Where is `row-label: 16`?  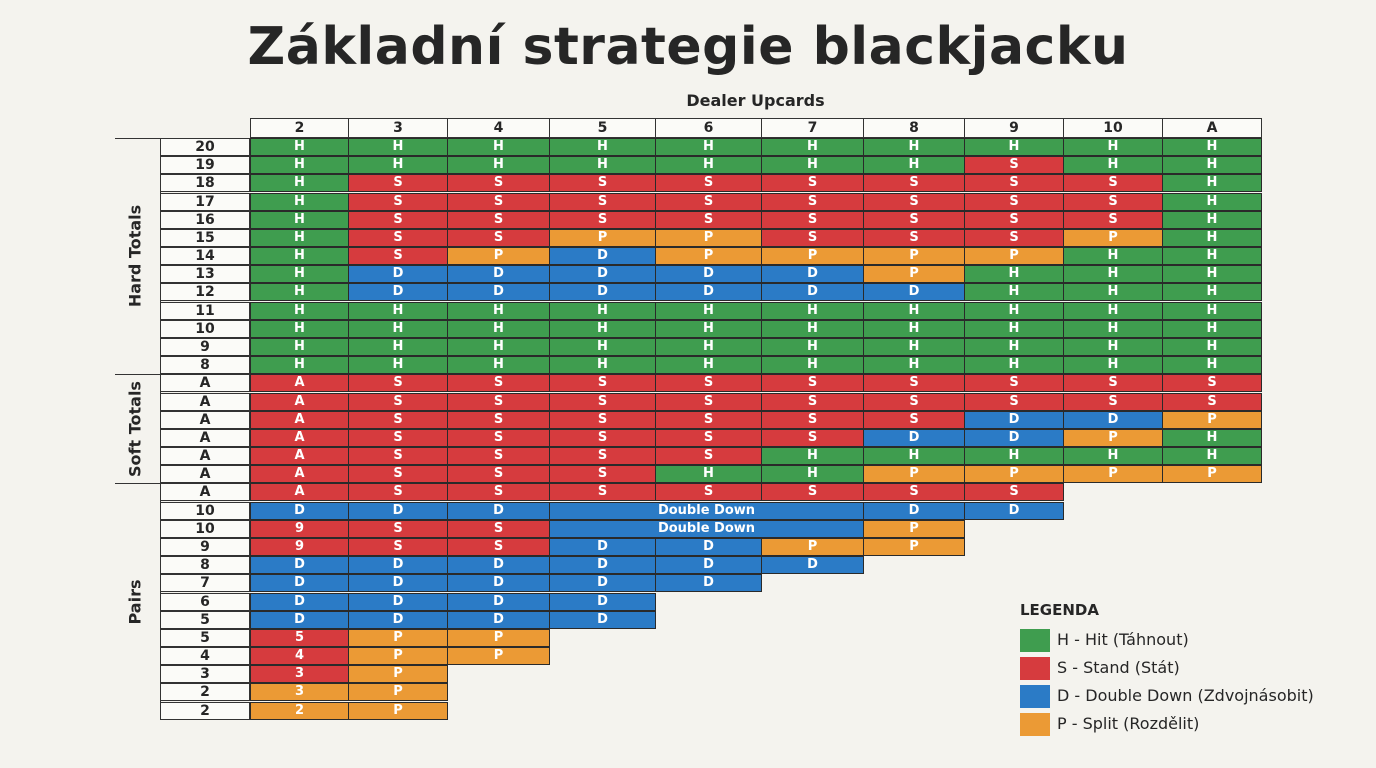
row-label: 16 is located at coordinates (205, 219).